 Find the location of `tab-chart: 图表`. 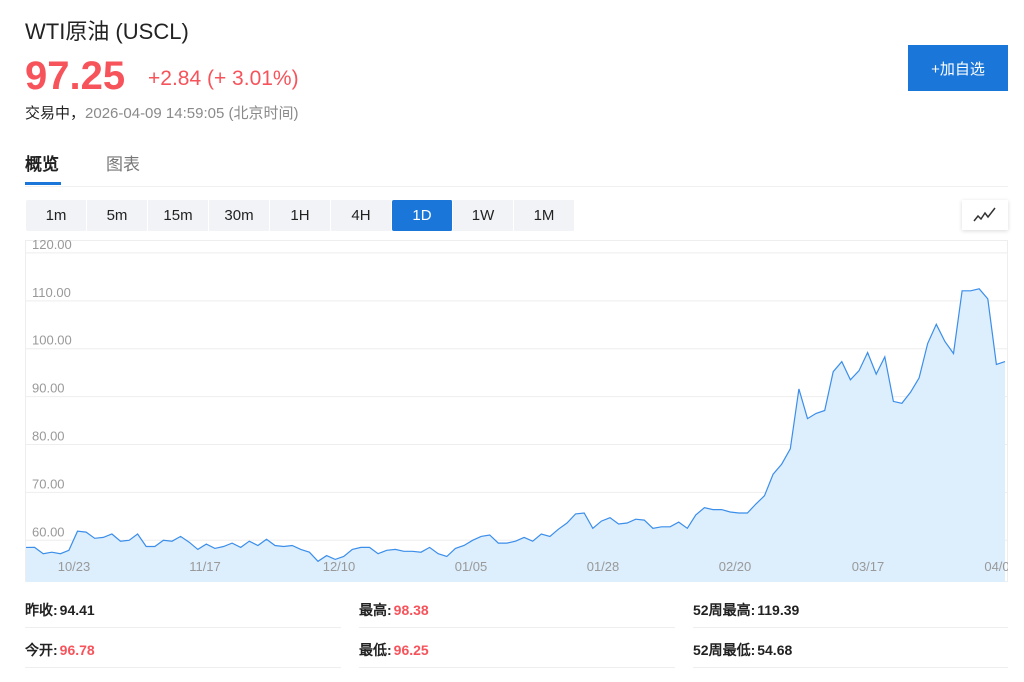

tab-chart: 图表 is located at coordinates (123, 164).